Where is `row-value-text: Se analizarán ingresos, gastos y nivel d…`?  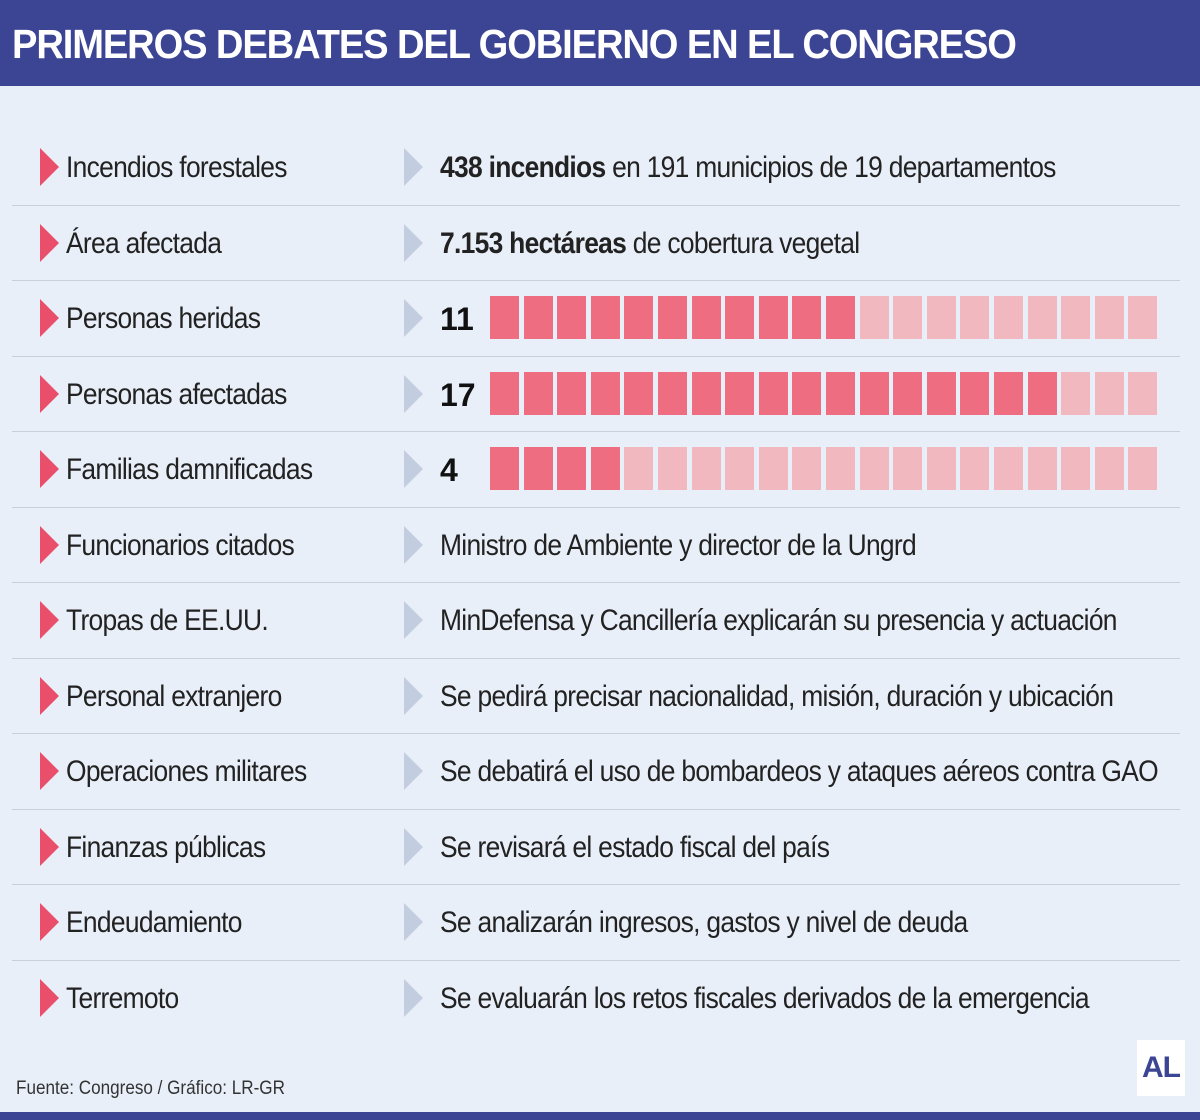
row-value-text: Se analizarán ingresos, gastos y nivel d… is located at coordinates (704, 922).